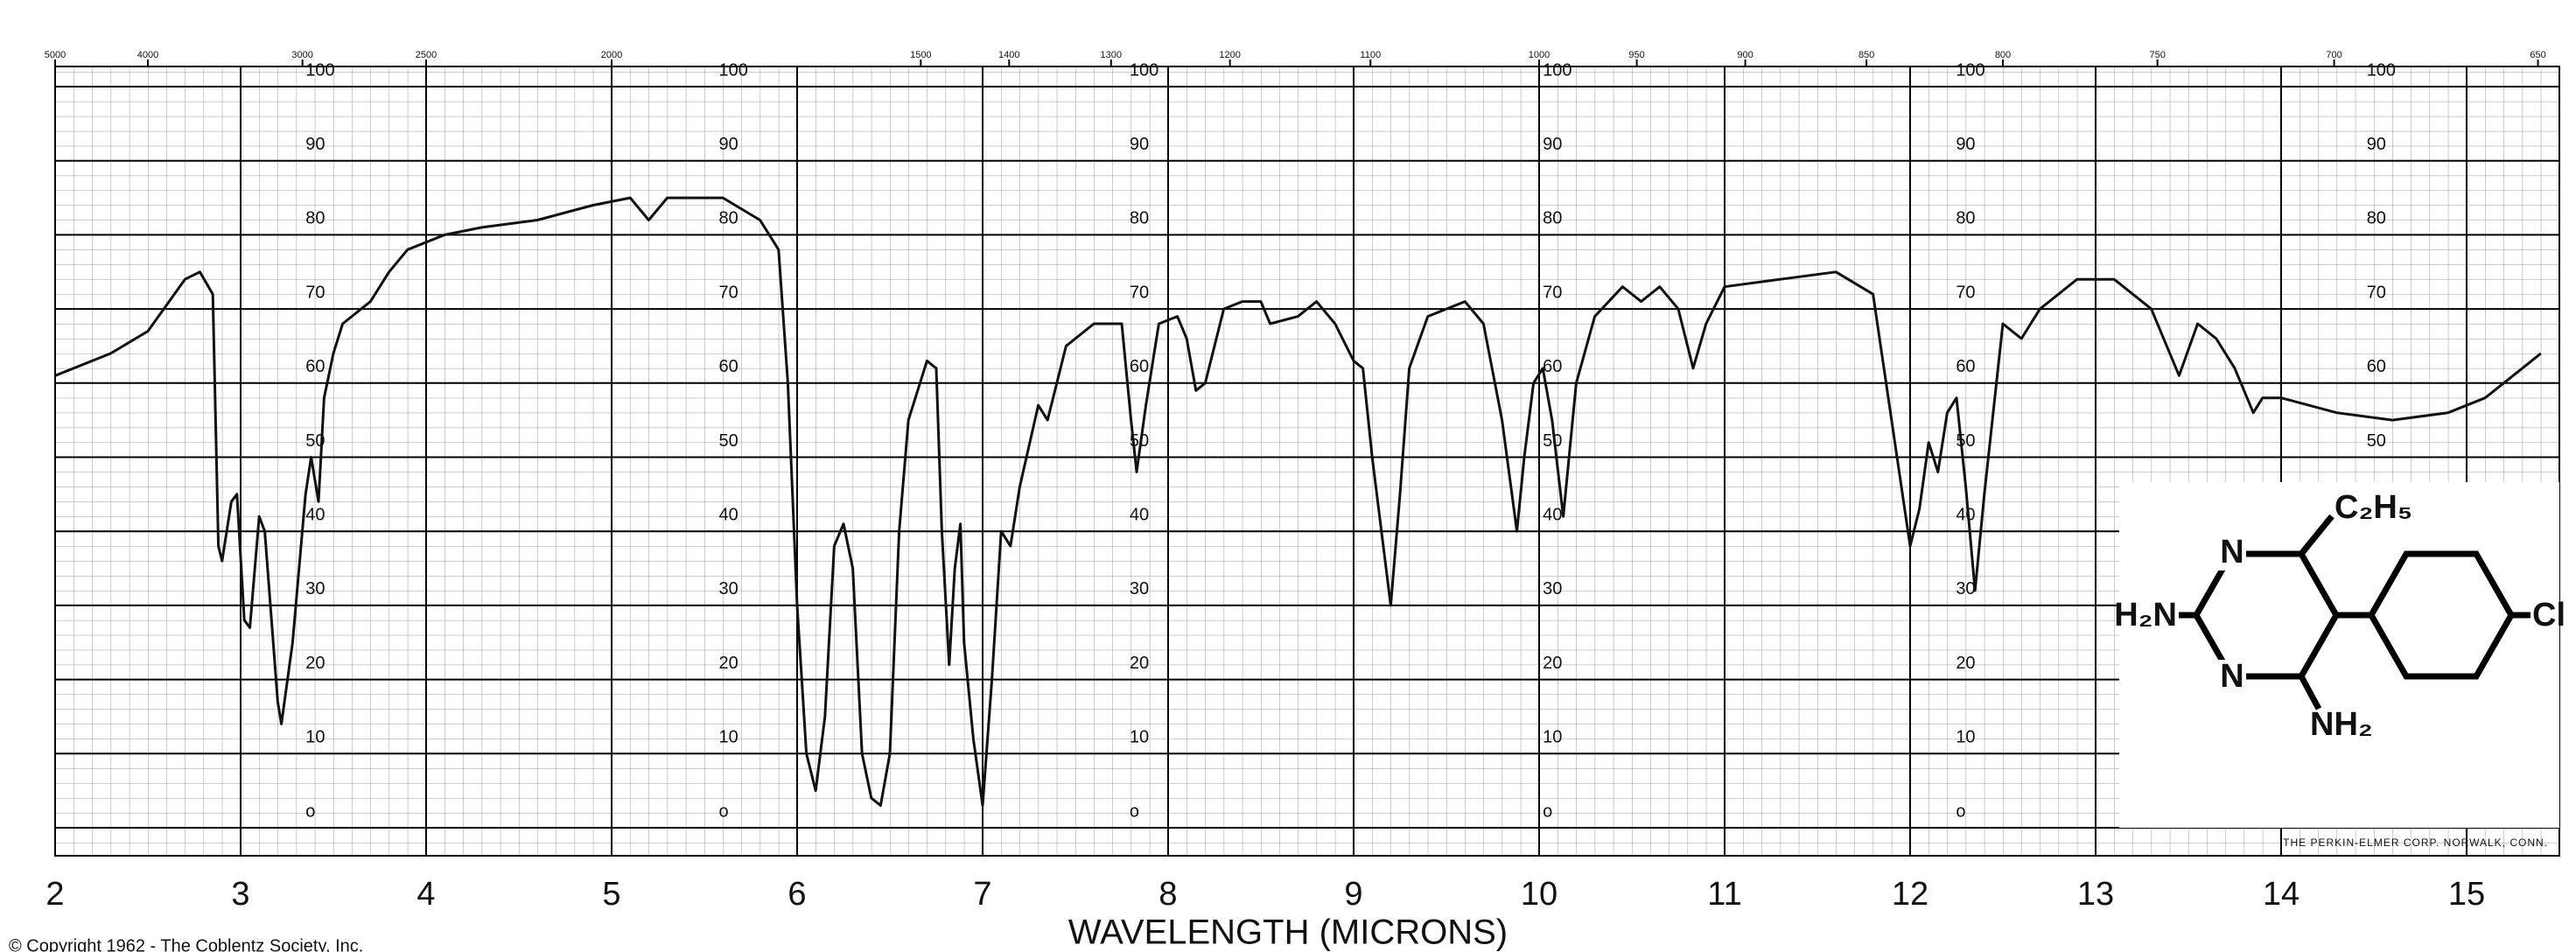  I want to click on x2-tick-label: 2500, so click(426, 55).